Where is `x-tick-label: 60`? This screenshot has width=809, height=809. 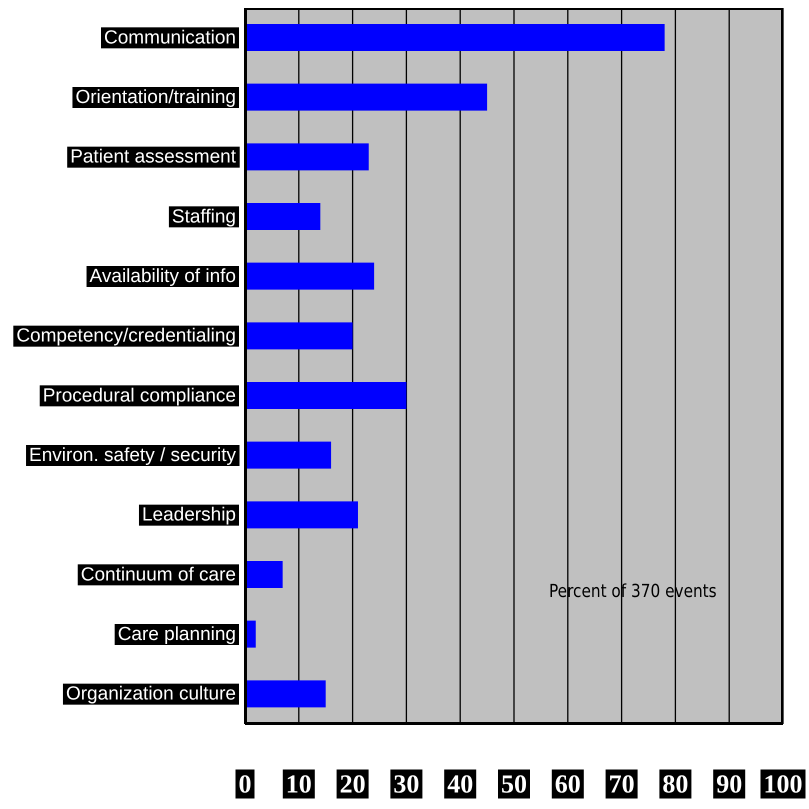
x-tick-label: 60 is located at coordinates (567, 784).